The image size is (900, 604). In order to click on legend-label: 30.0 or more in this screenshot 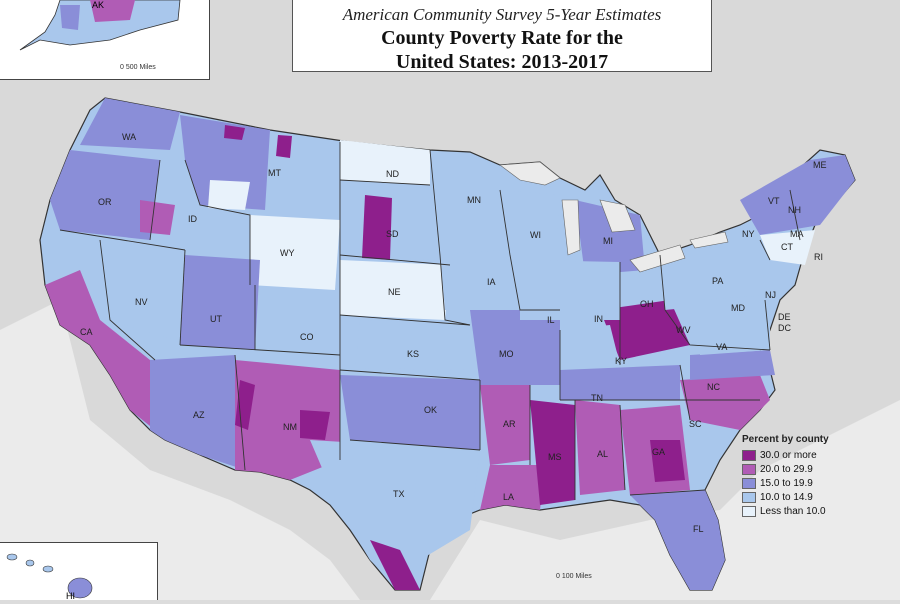, I will do `click(788, 455)`.